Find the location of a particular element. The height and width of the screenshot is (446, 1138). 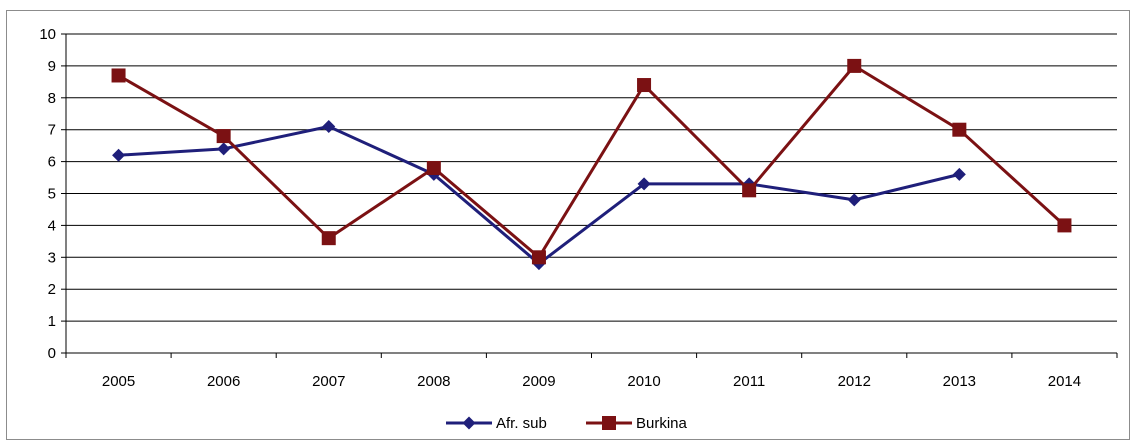

y-tick-labels: 0 1 2 3 4 5 6 7 8 9 10 is located at coordinates (47, 194).